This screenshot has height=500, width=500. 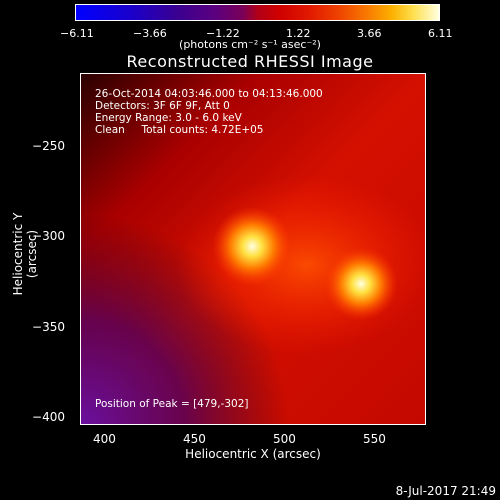 I want to click on annotation-counts: Clean Total counts: 4.72E+05, so click(x=179, y=130).